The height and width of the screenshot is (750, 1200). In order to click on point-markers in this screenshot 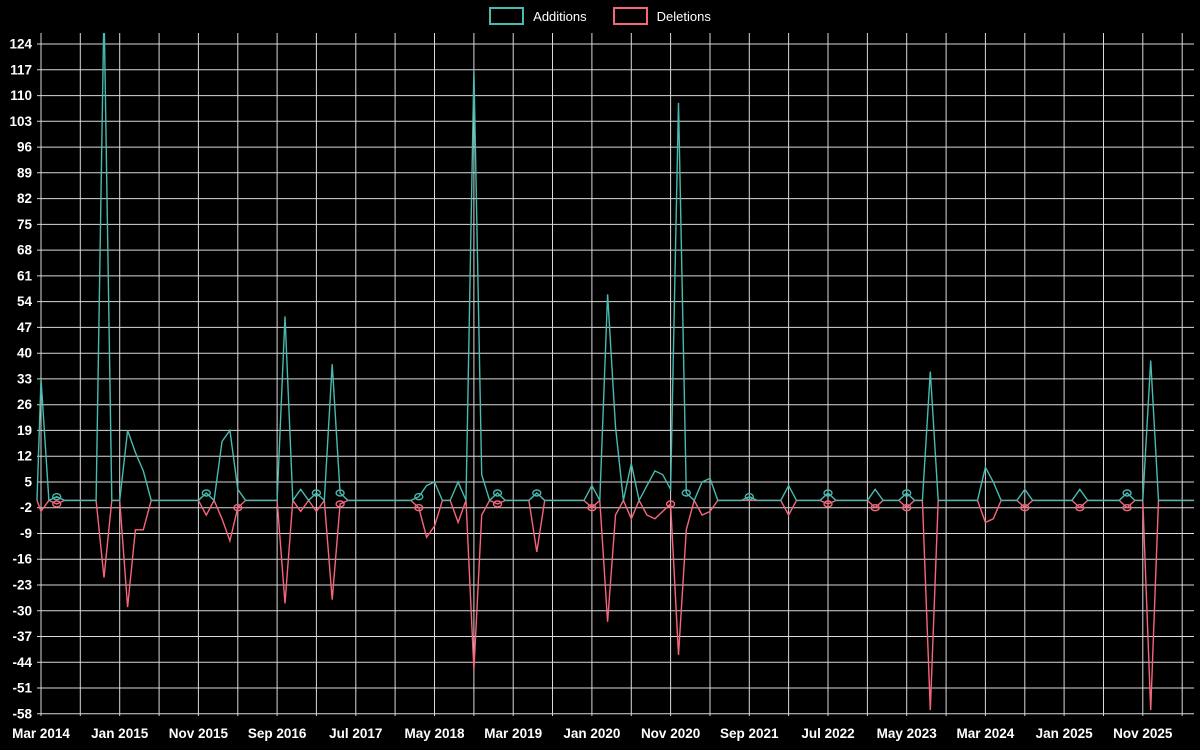, I will do `click(592, 500)`.